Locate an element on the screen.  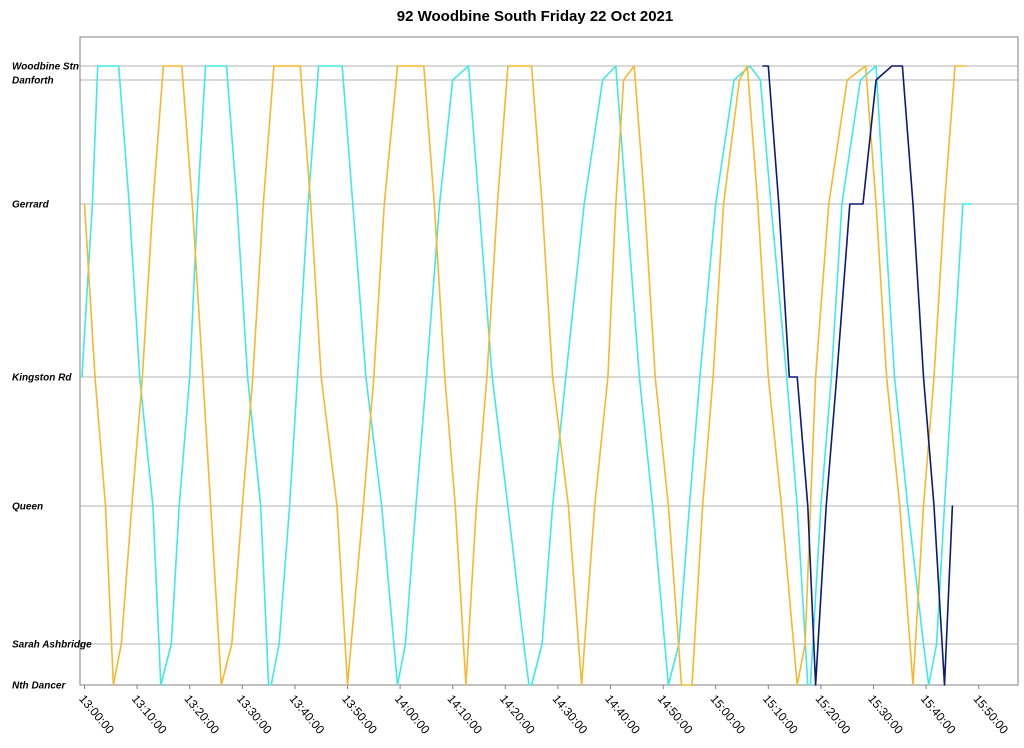
chart-title: 92 Woodbine South Friday 22 Oct 2021 is located at coordinates (535, 16).